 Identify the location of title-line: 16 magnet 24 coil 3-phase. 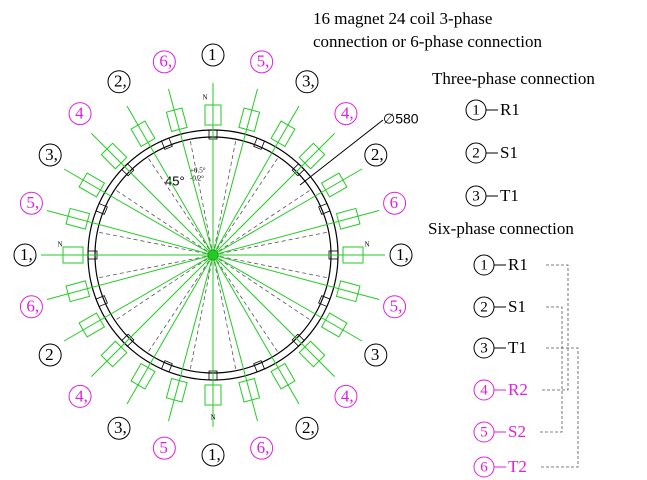
(402, 18).